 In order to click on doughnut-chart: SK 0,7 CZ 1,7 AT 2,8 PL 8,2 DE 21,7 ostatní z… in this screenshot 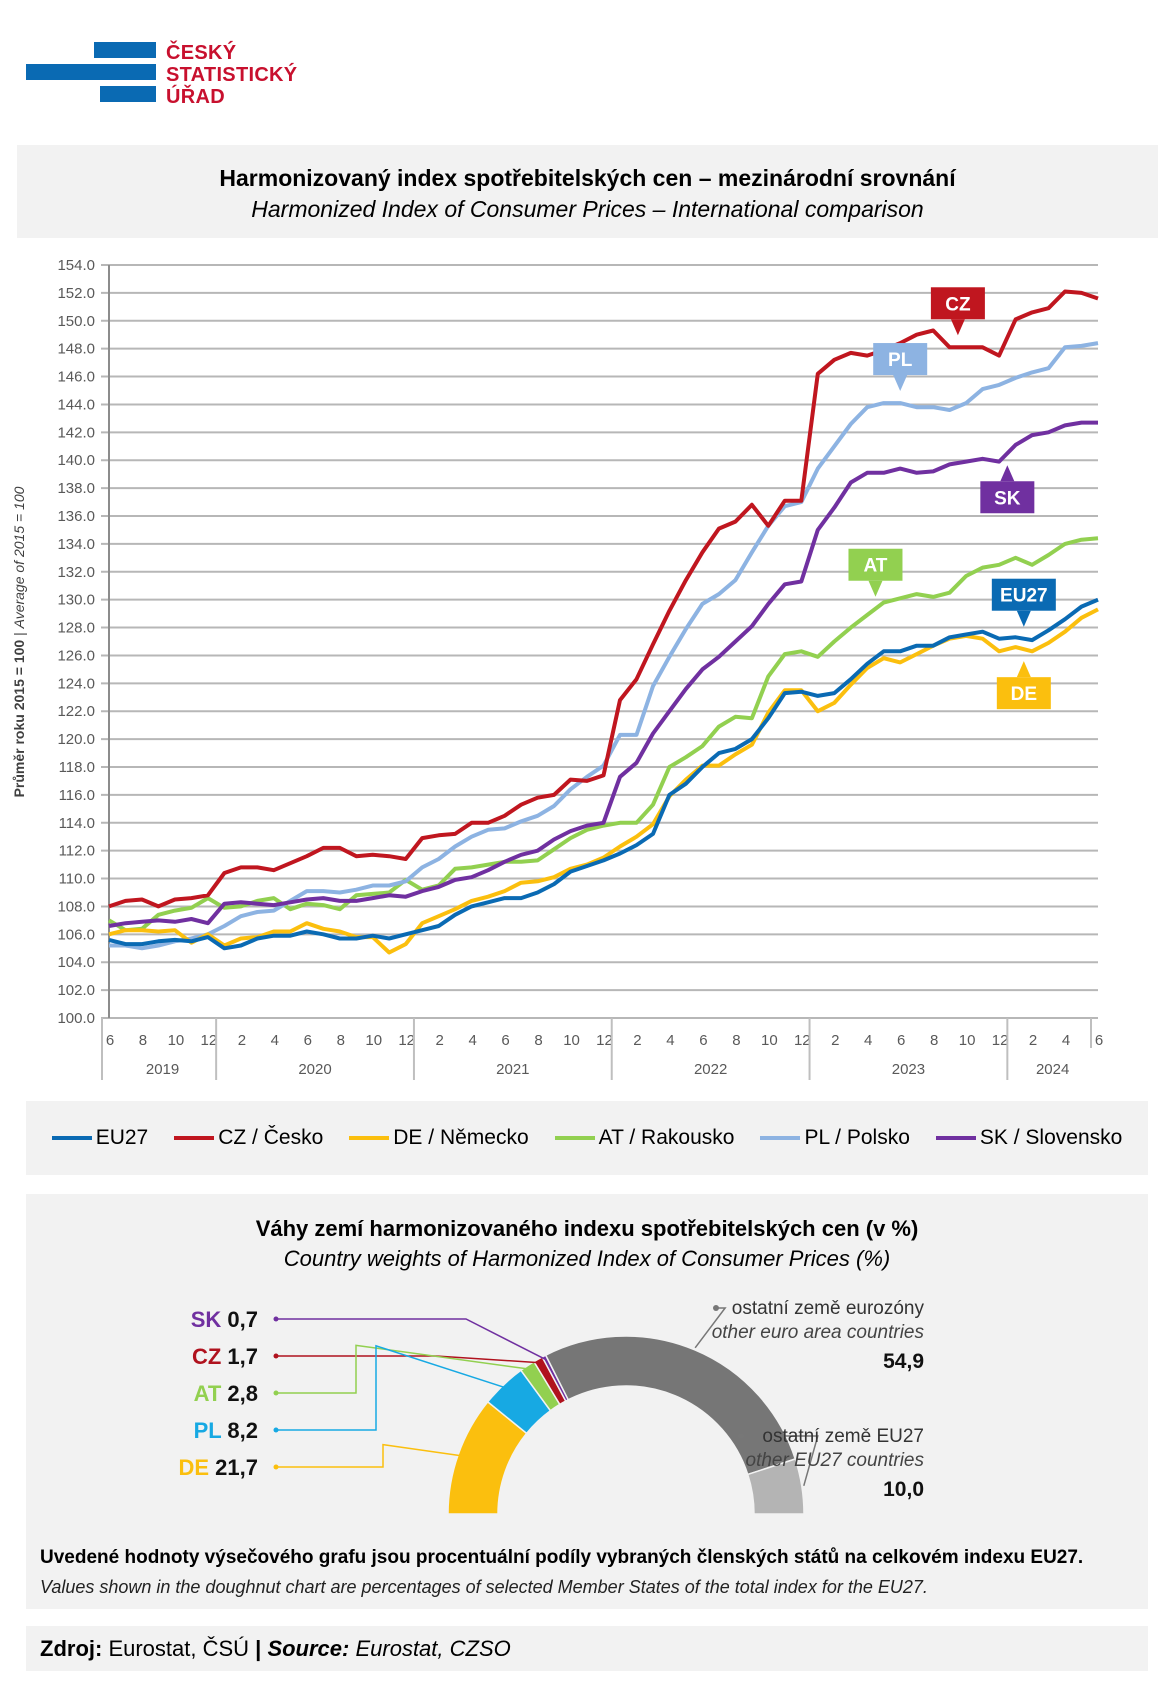, I will do `click(551, 1406)`.